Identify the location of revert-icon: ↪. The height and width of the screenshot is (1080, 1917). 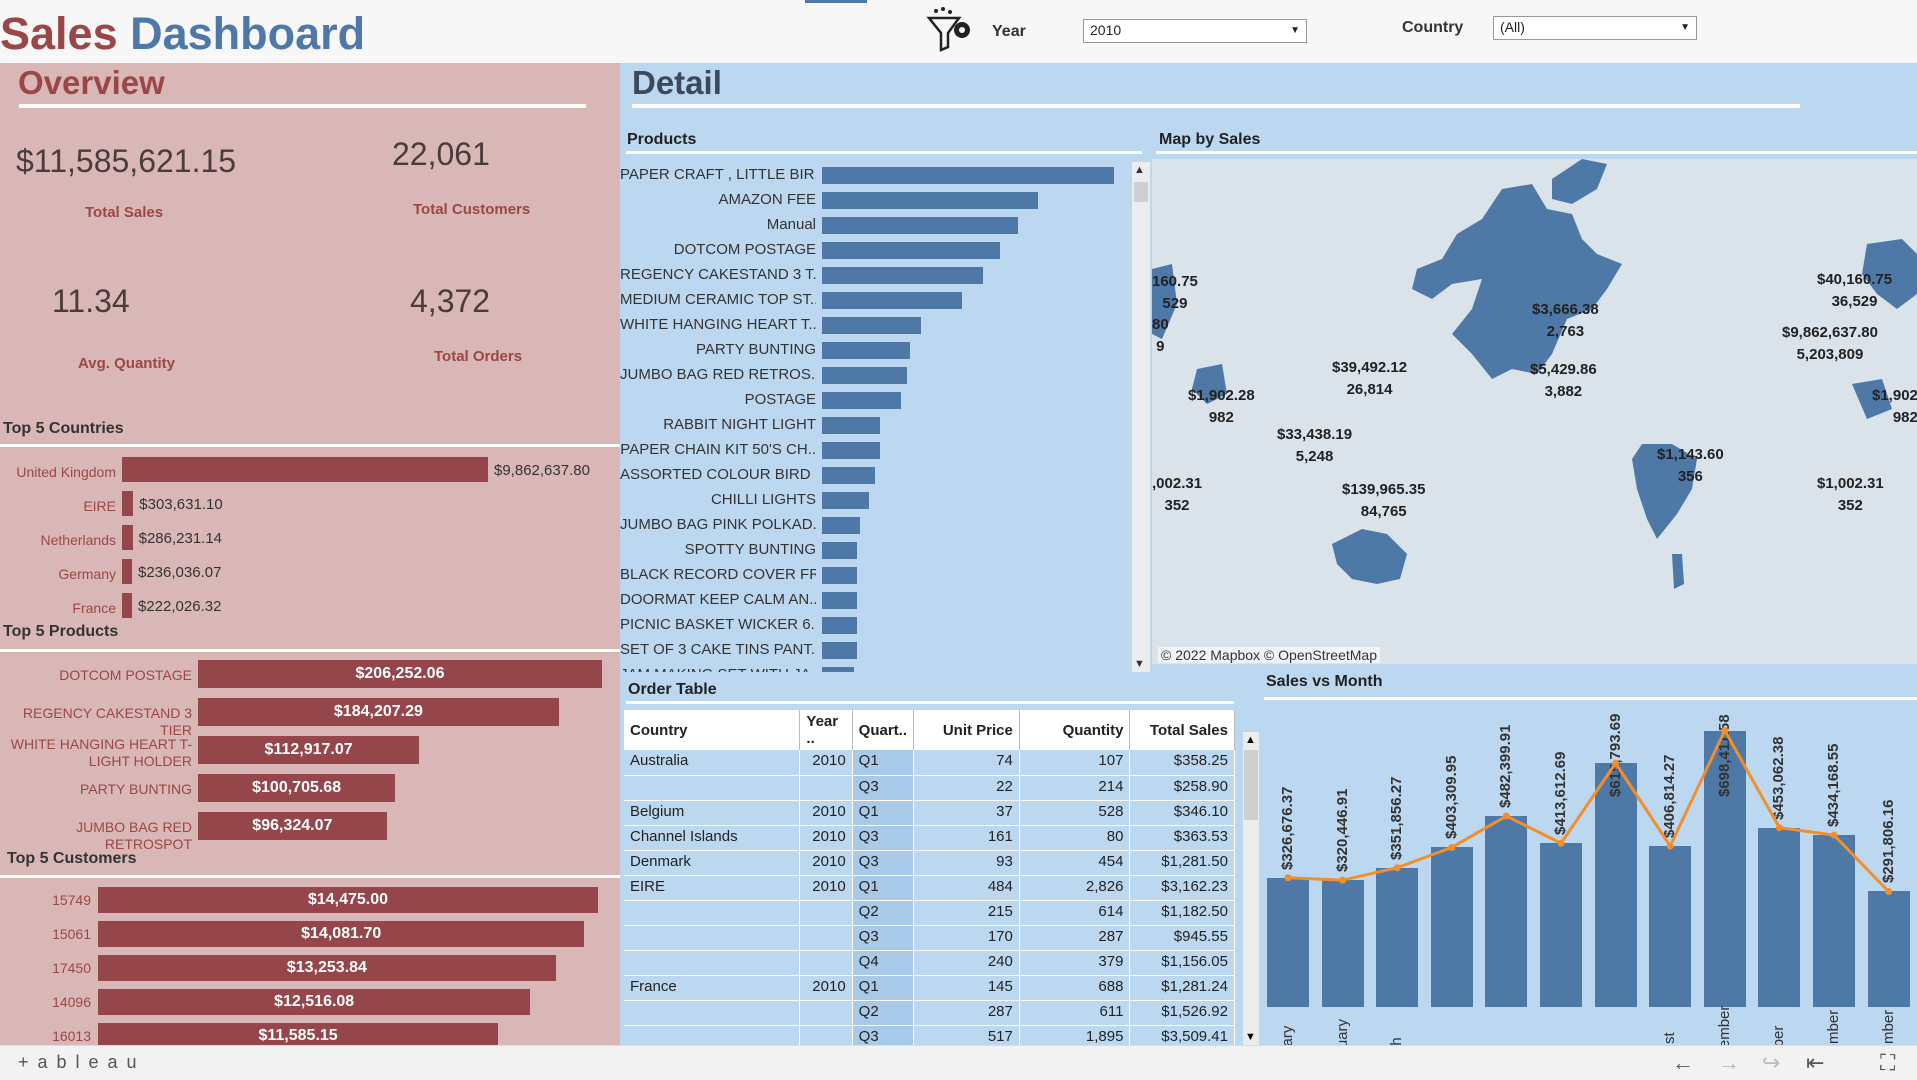
(1771, 1062).